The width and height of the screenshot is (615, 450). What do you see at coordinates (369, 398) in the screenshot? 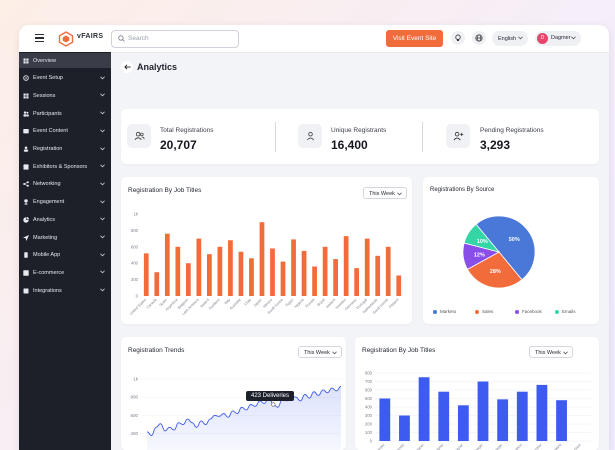
I see `y-tick-label: 500` at bounding box center [369, 398].